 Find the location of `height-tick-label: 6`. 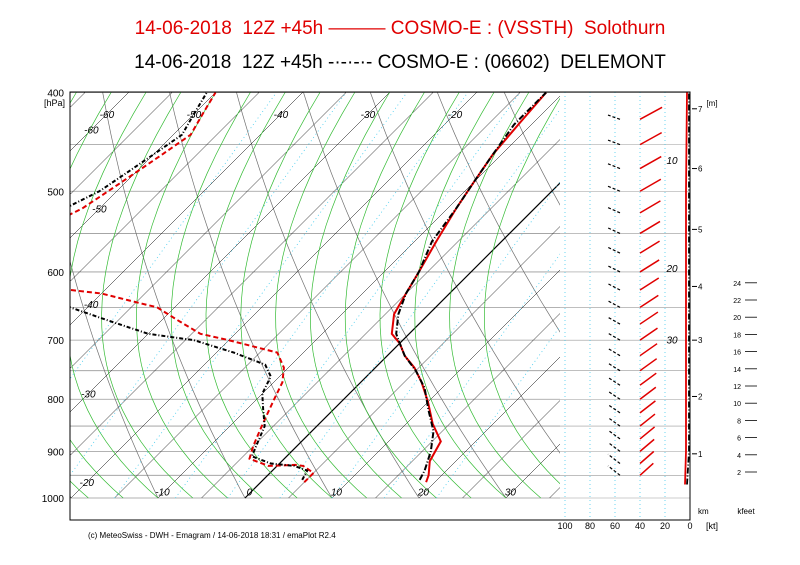

height-tick-label: 6 is located at coordinates (700, 169).